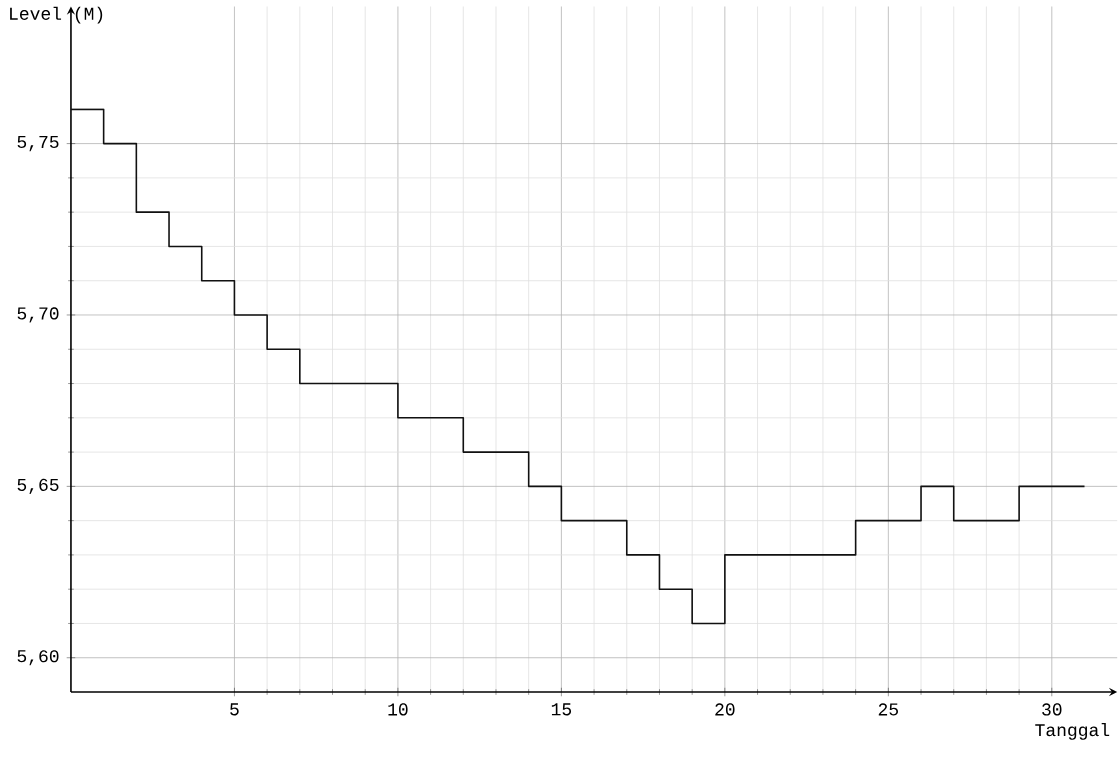  Describe the element at coordinates (888, 709) in the screenshot. I see `x-tick-label: 25` at that location.